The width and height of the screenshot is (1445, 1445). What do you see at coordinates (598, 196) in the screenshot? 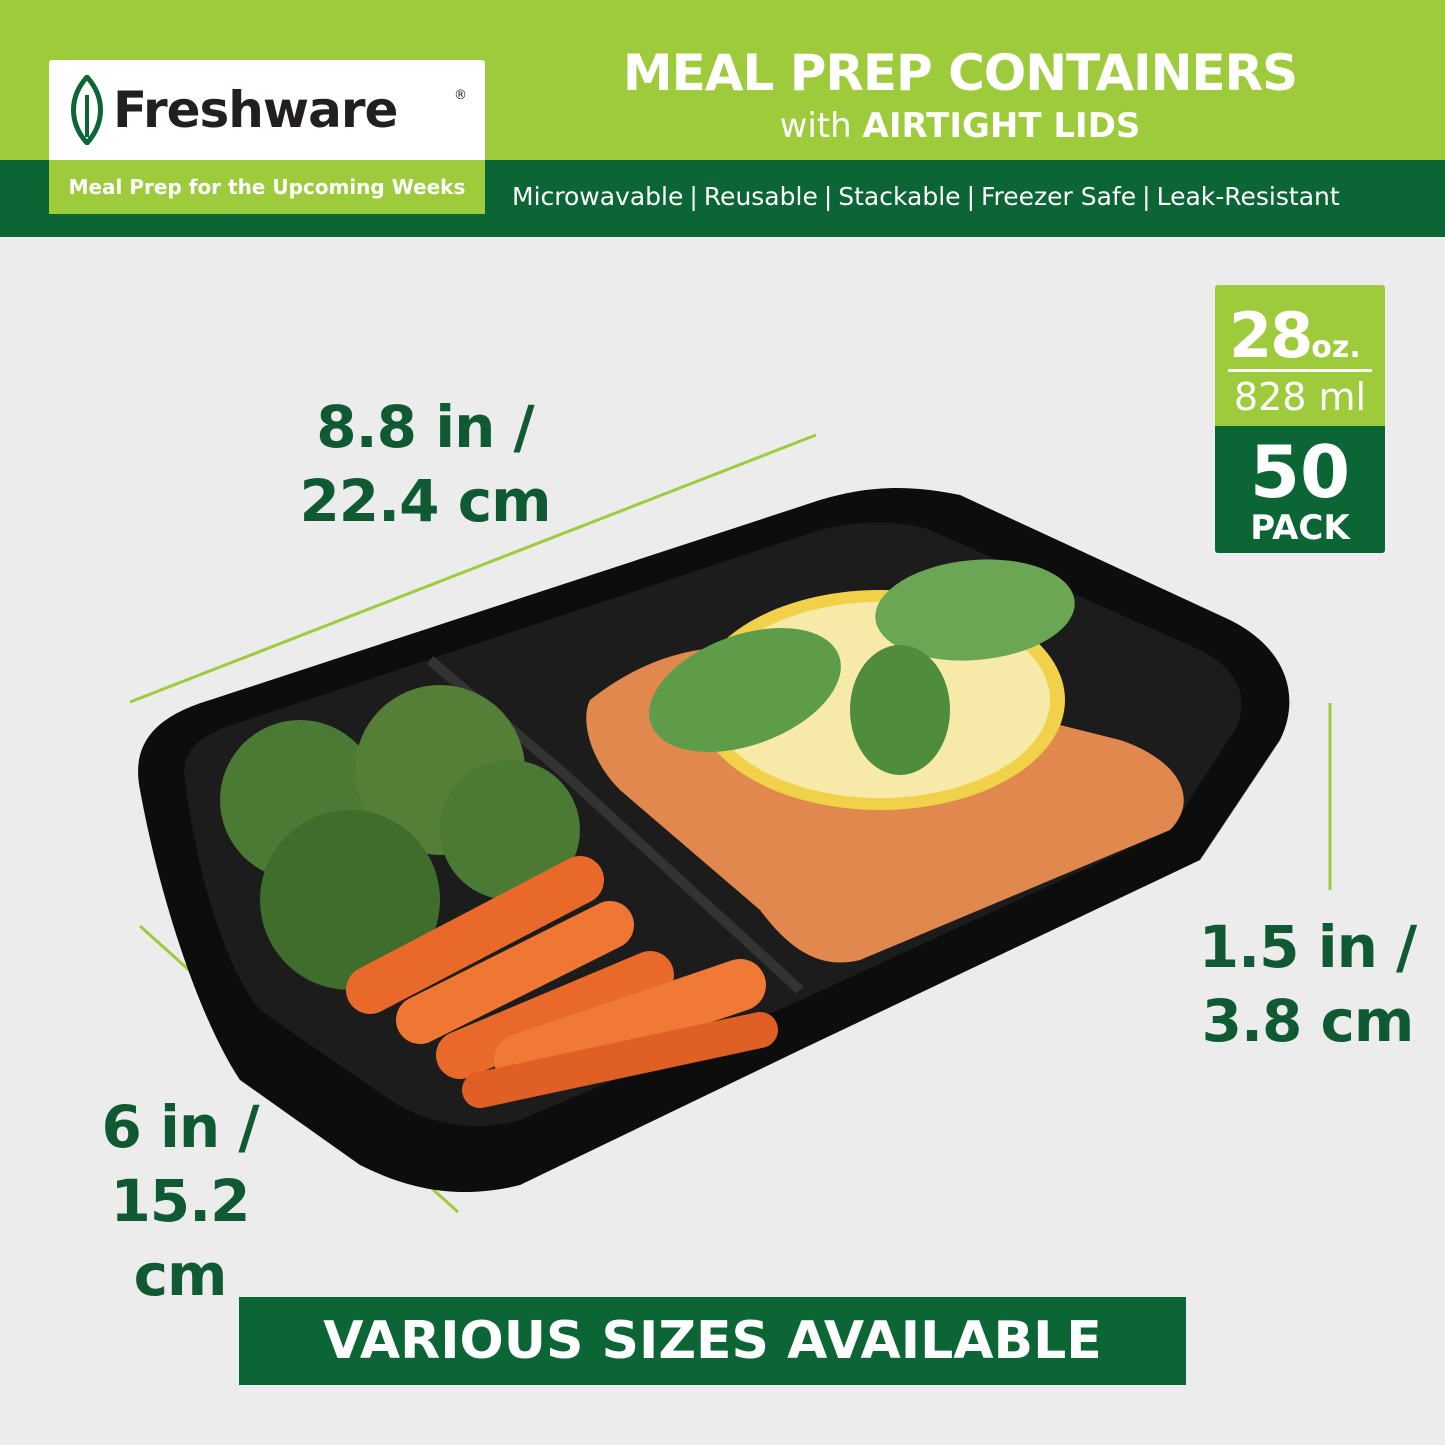
I see `feature-item: Microwavable` at bounding box center [598, 196].